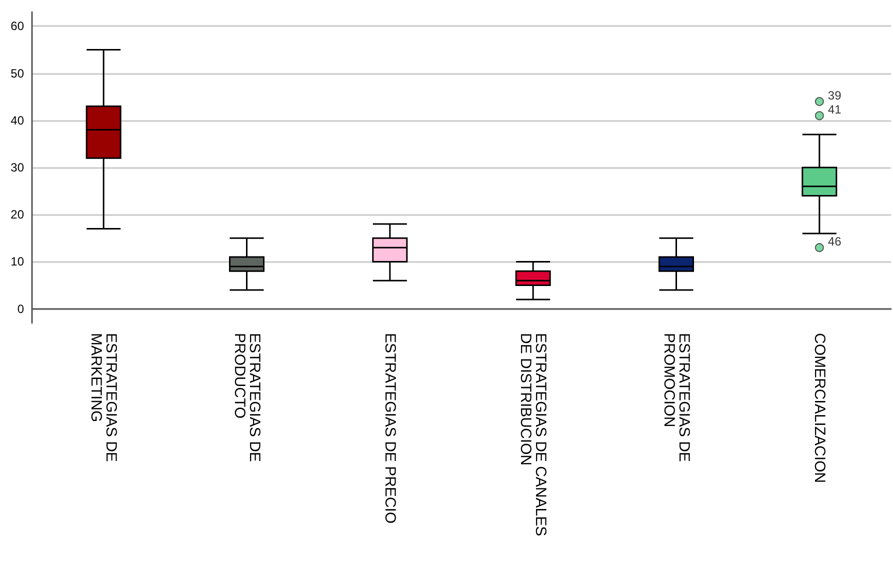 This screenshot has width=893, height=586. I want to click on x-tick-label: COMERCIALIZACION, so click(819, 408).